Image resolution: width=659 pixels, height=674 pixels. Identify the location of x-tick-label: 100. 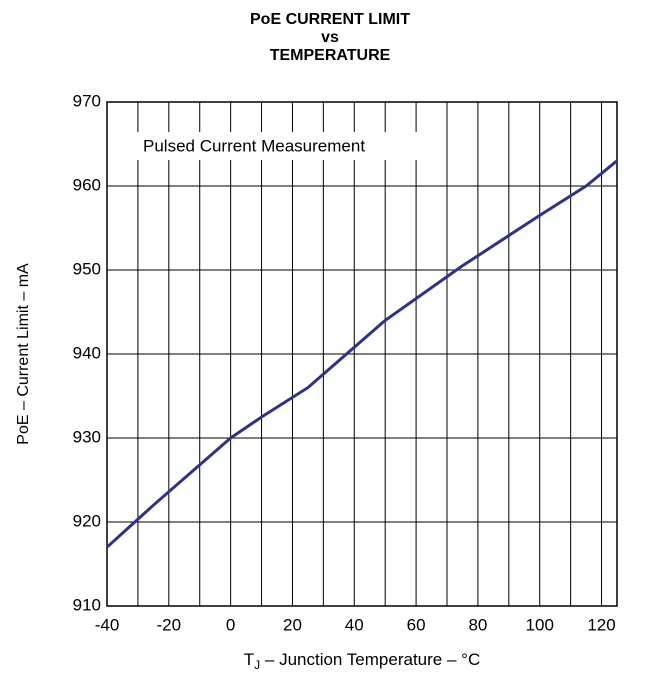
(540, 624).